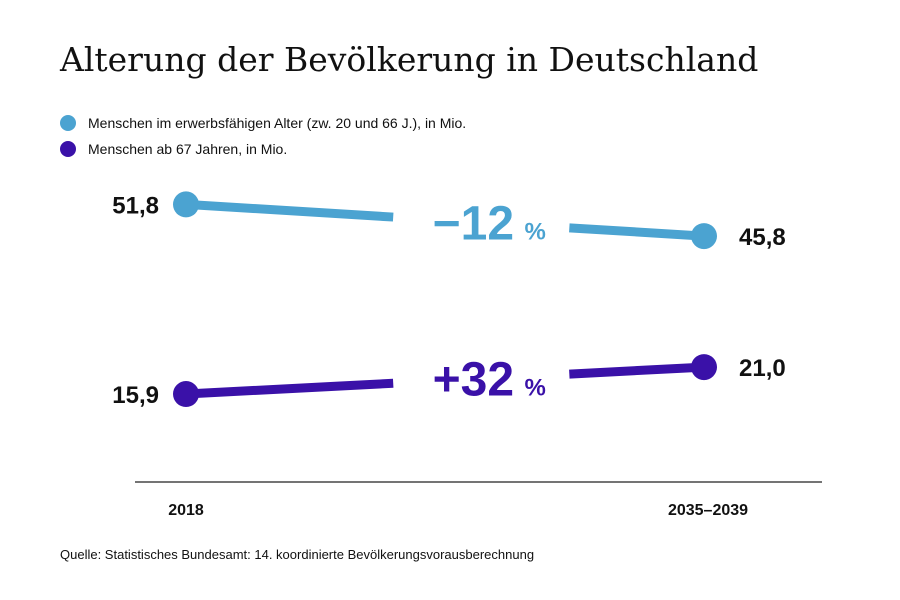 The height and width of the screenshot is (600, 900). I want to click on series-line-seniors-left, so click(289, 388).